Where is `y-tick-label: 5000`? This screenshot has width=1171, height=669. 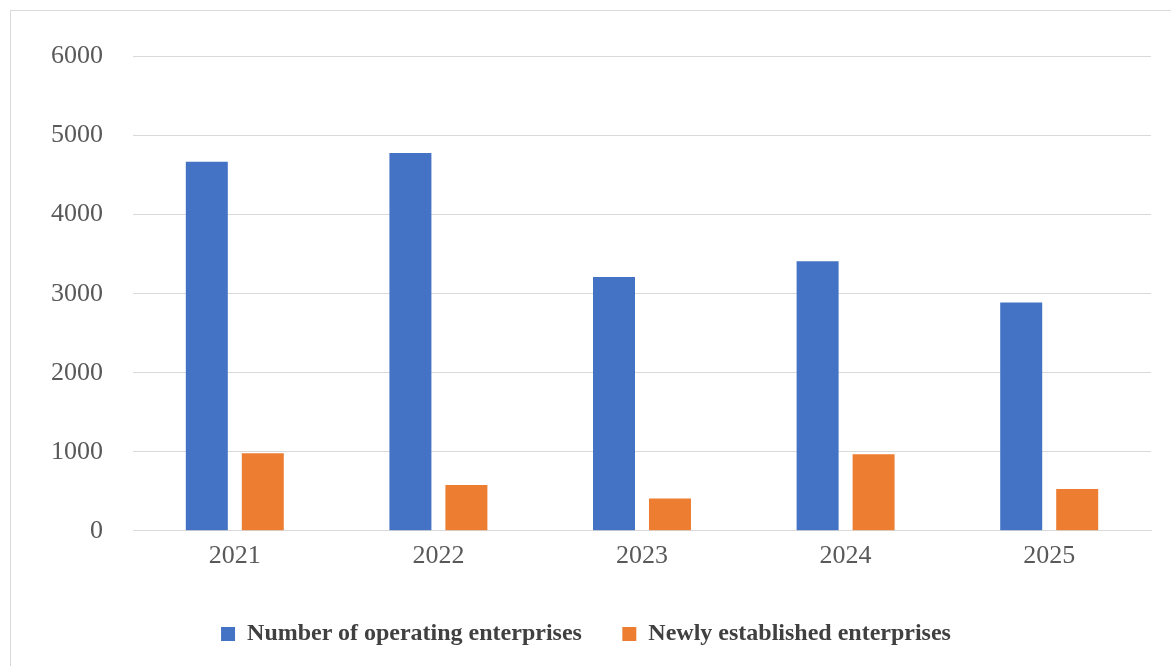 y-tick-label: 5000 is located at coordinates (77, 134).